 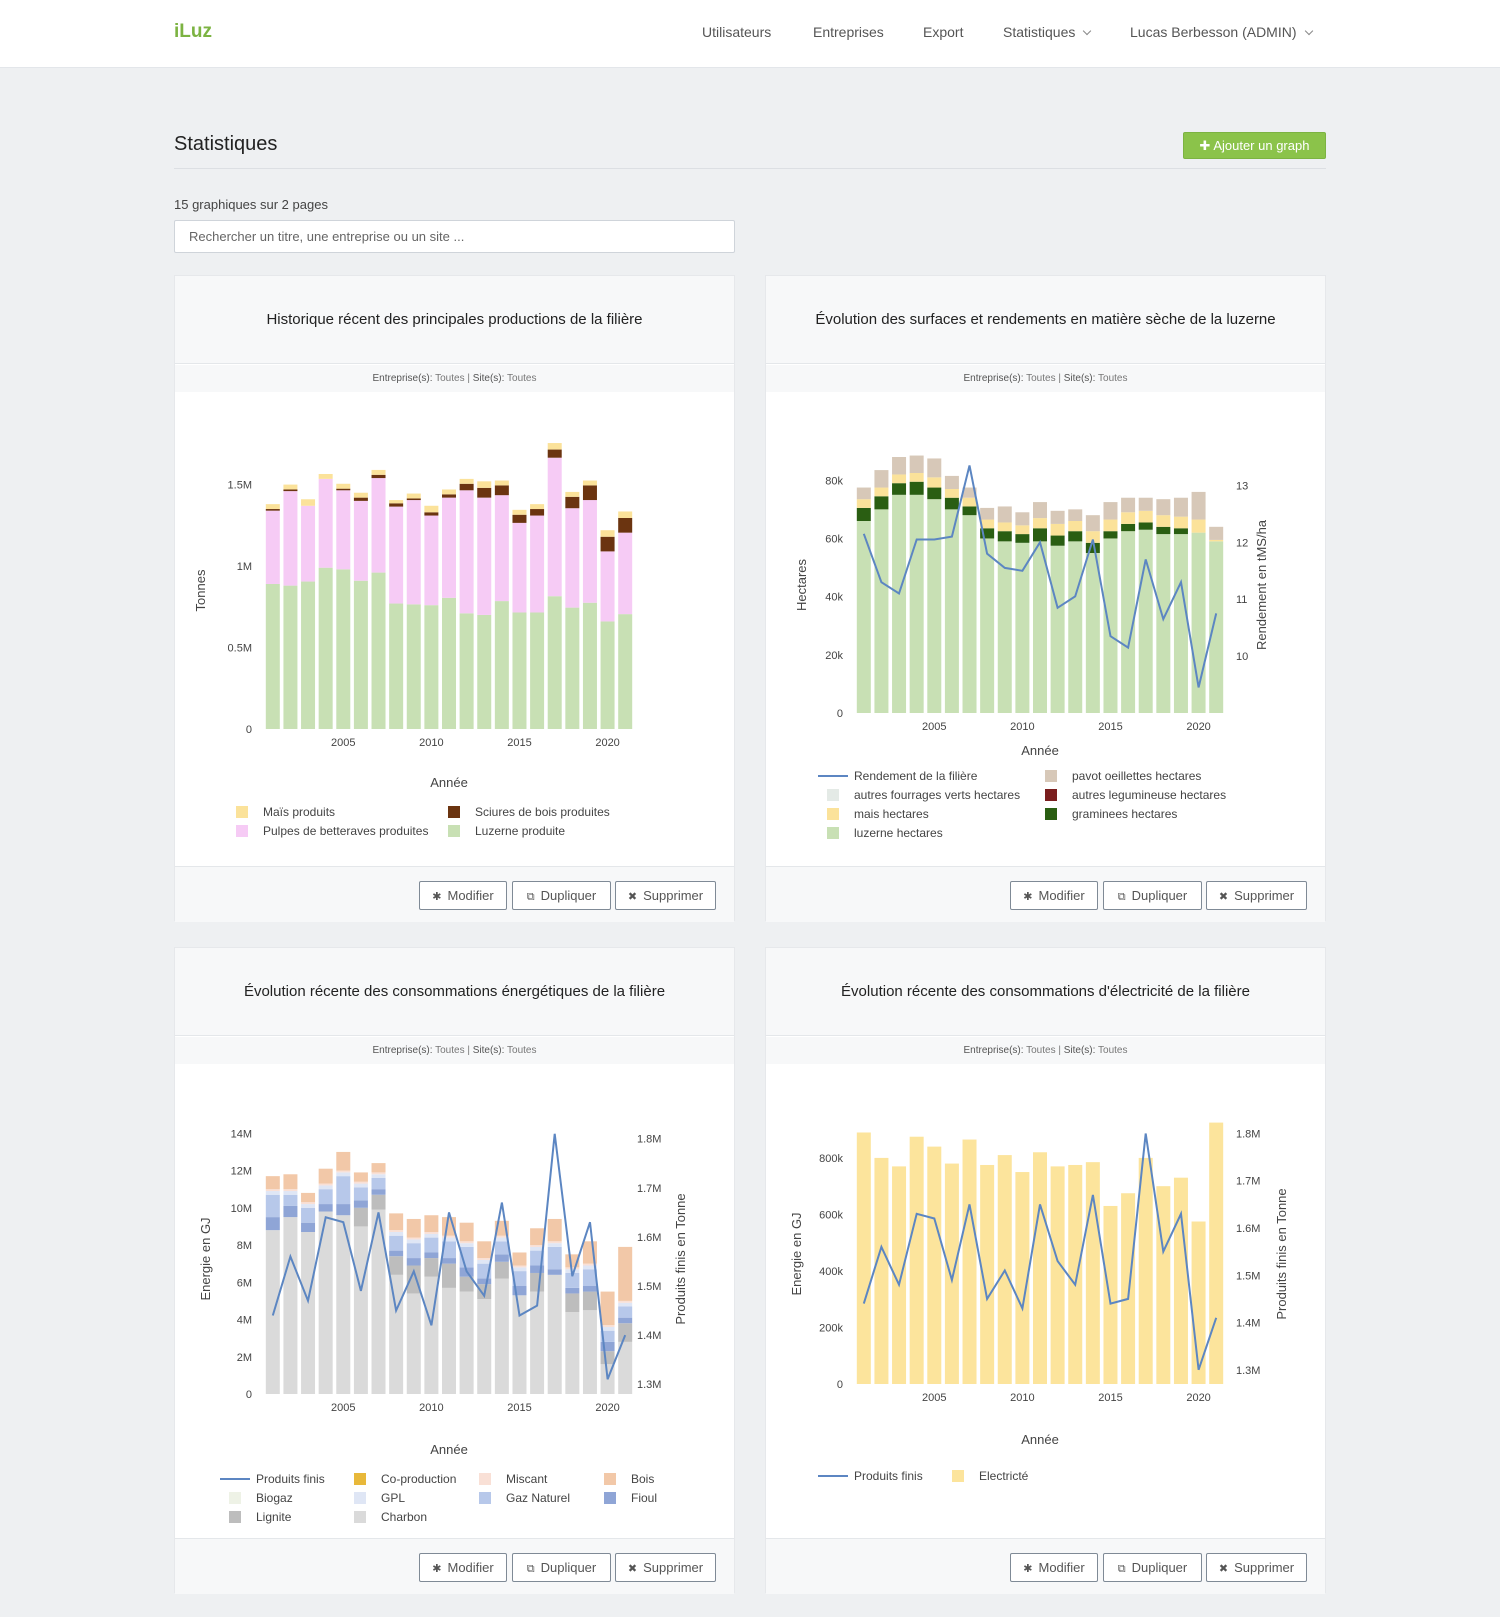 What do you see at coordinates (831, 1159) in the screenshot?
I see `y-tick-label: 800k` at bounding box center [831, 1159].